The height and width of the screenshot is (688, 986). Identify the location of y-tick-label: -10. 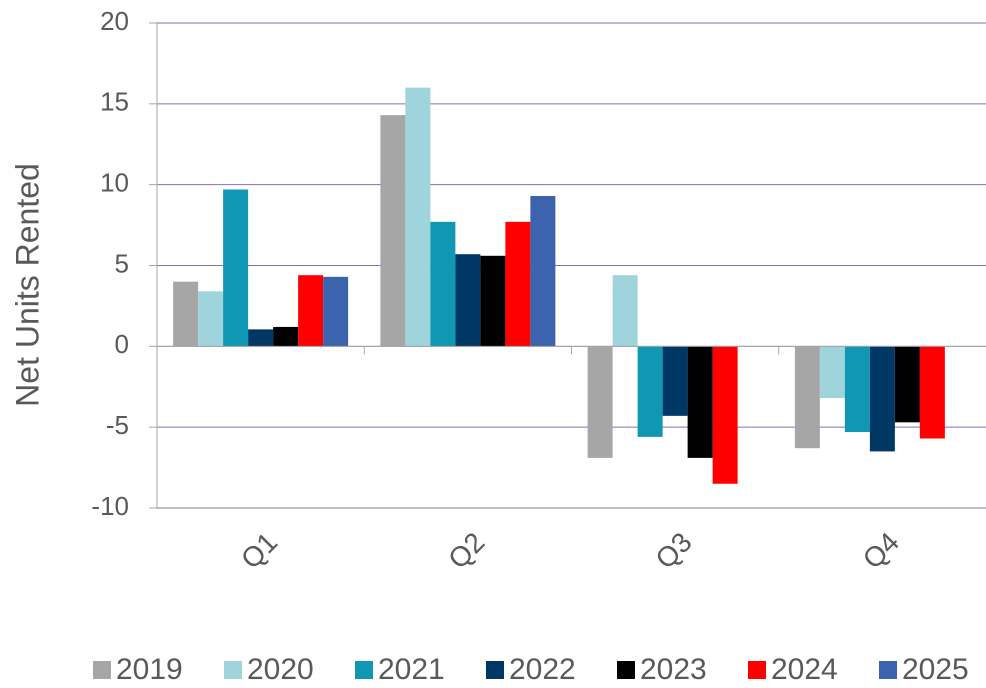
(110, 506).